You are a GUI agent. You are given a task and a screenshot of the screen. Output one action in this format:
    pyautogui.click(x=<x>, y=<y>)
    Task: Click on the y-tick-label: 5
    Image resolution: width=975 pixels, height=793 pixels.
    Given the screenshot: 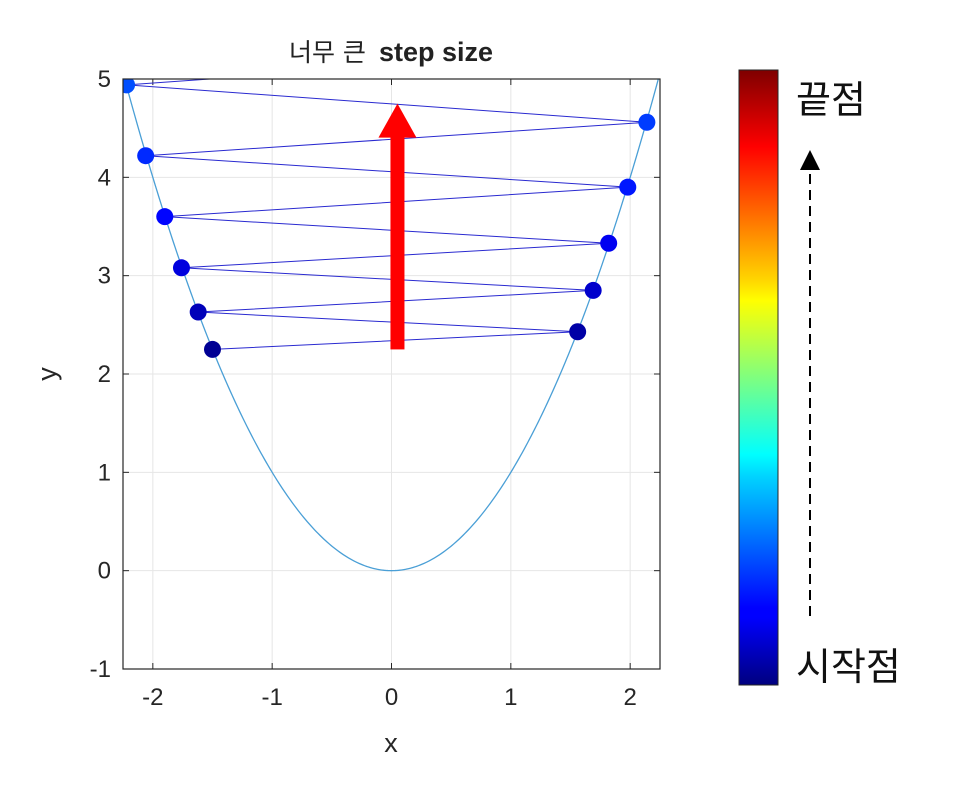 What is the action you would take?
    pyautogui.click(x=104, y=79)
    